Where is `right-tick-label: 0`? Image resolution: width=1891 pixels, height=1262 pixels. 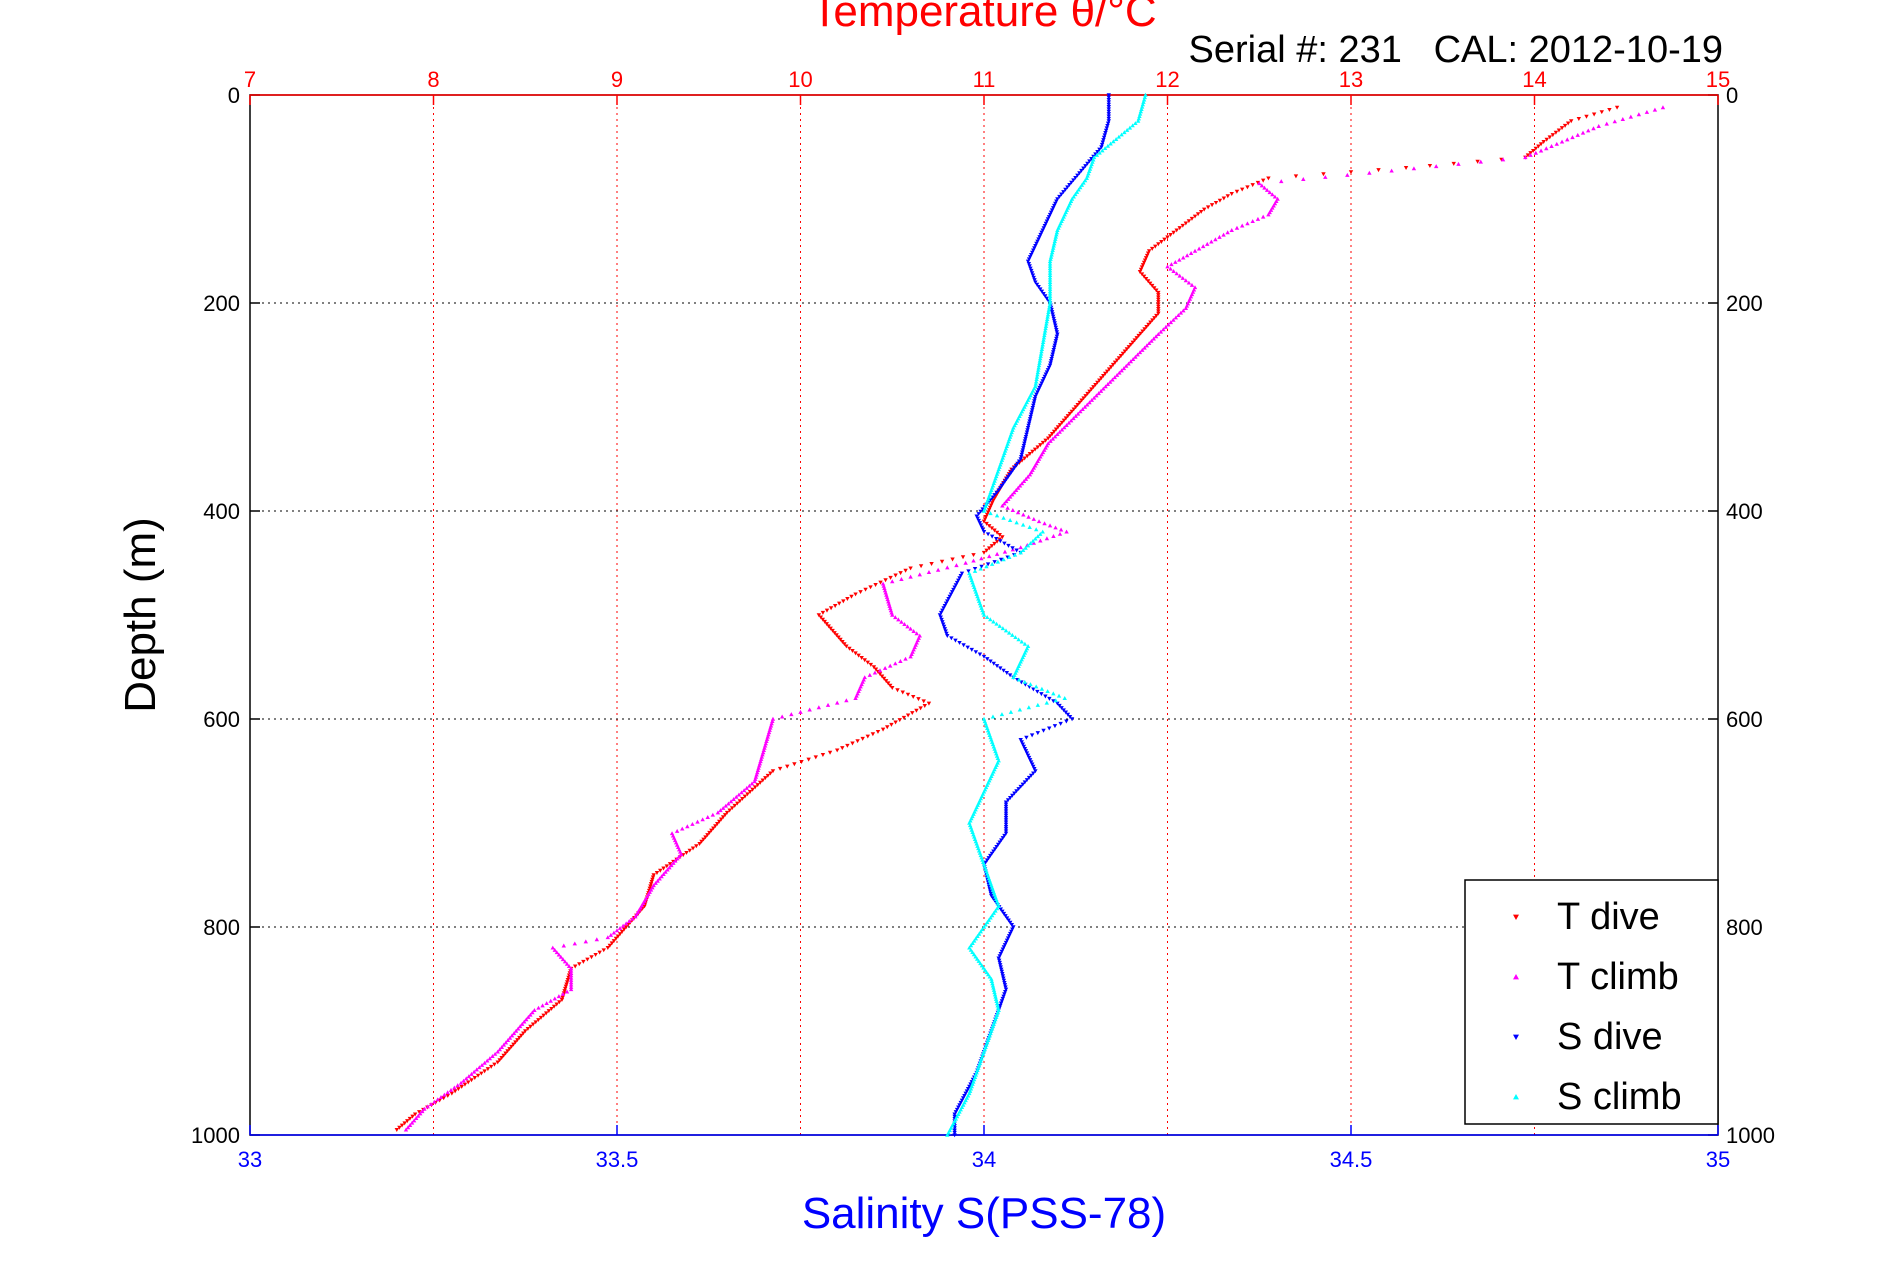 right-tick-label: 0 is located at coordinates (1732, 95).